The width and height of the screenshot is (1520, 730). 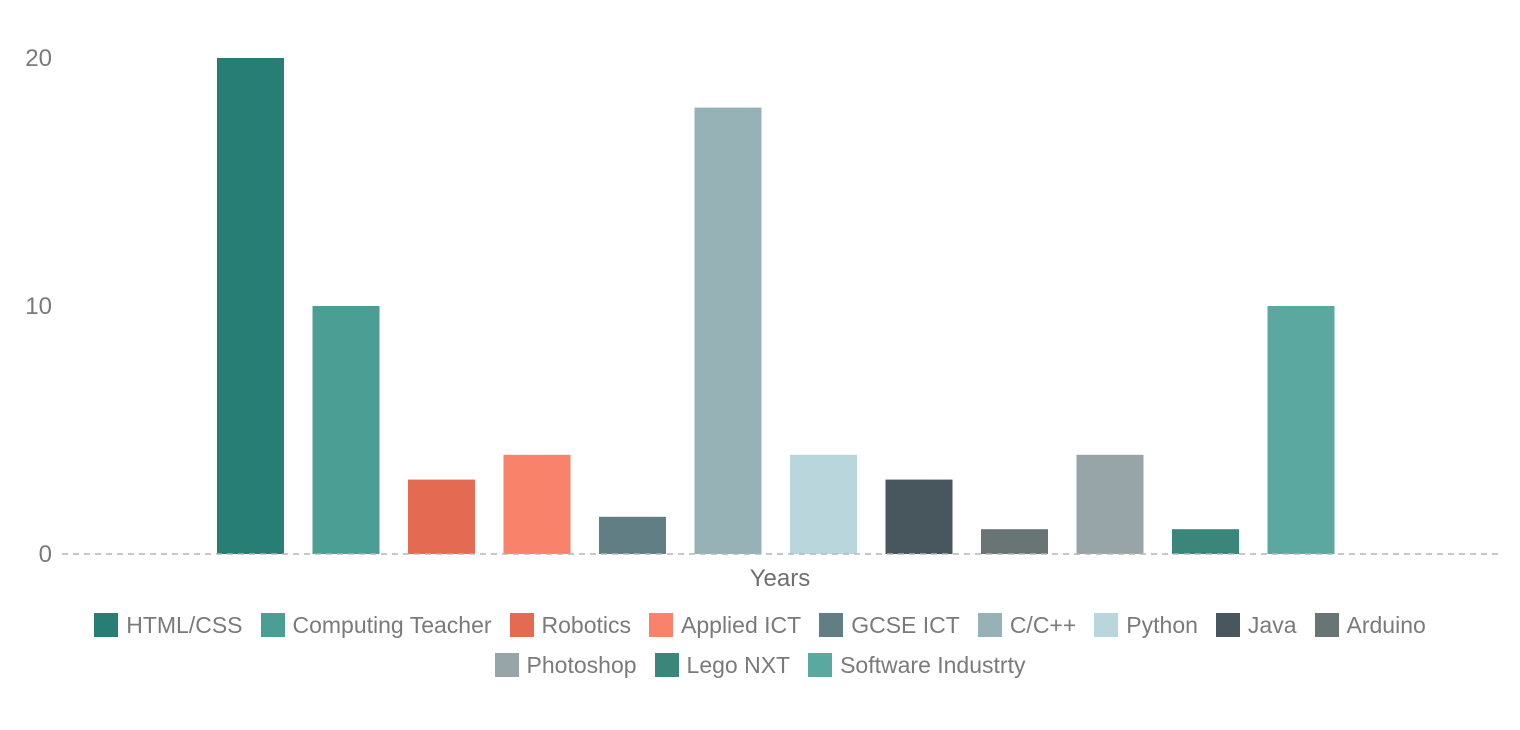 I want to click on bar-arduino, so click(x=1014, y=541).